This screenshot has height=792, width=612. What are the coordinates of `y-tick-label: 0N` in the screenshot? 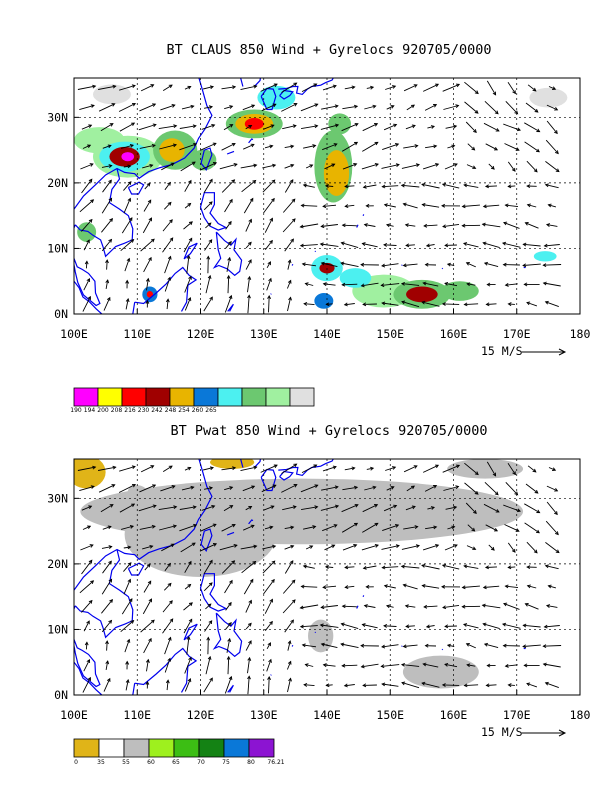 It's located at (61, 695).